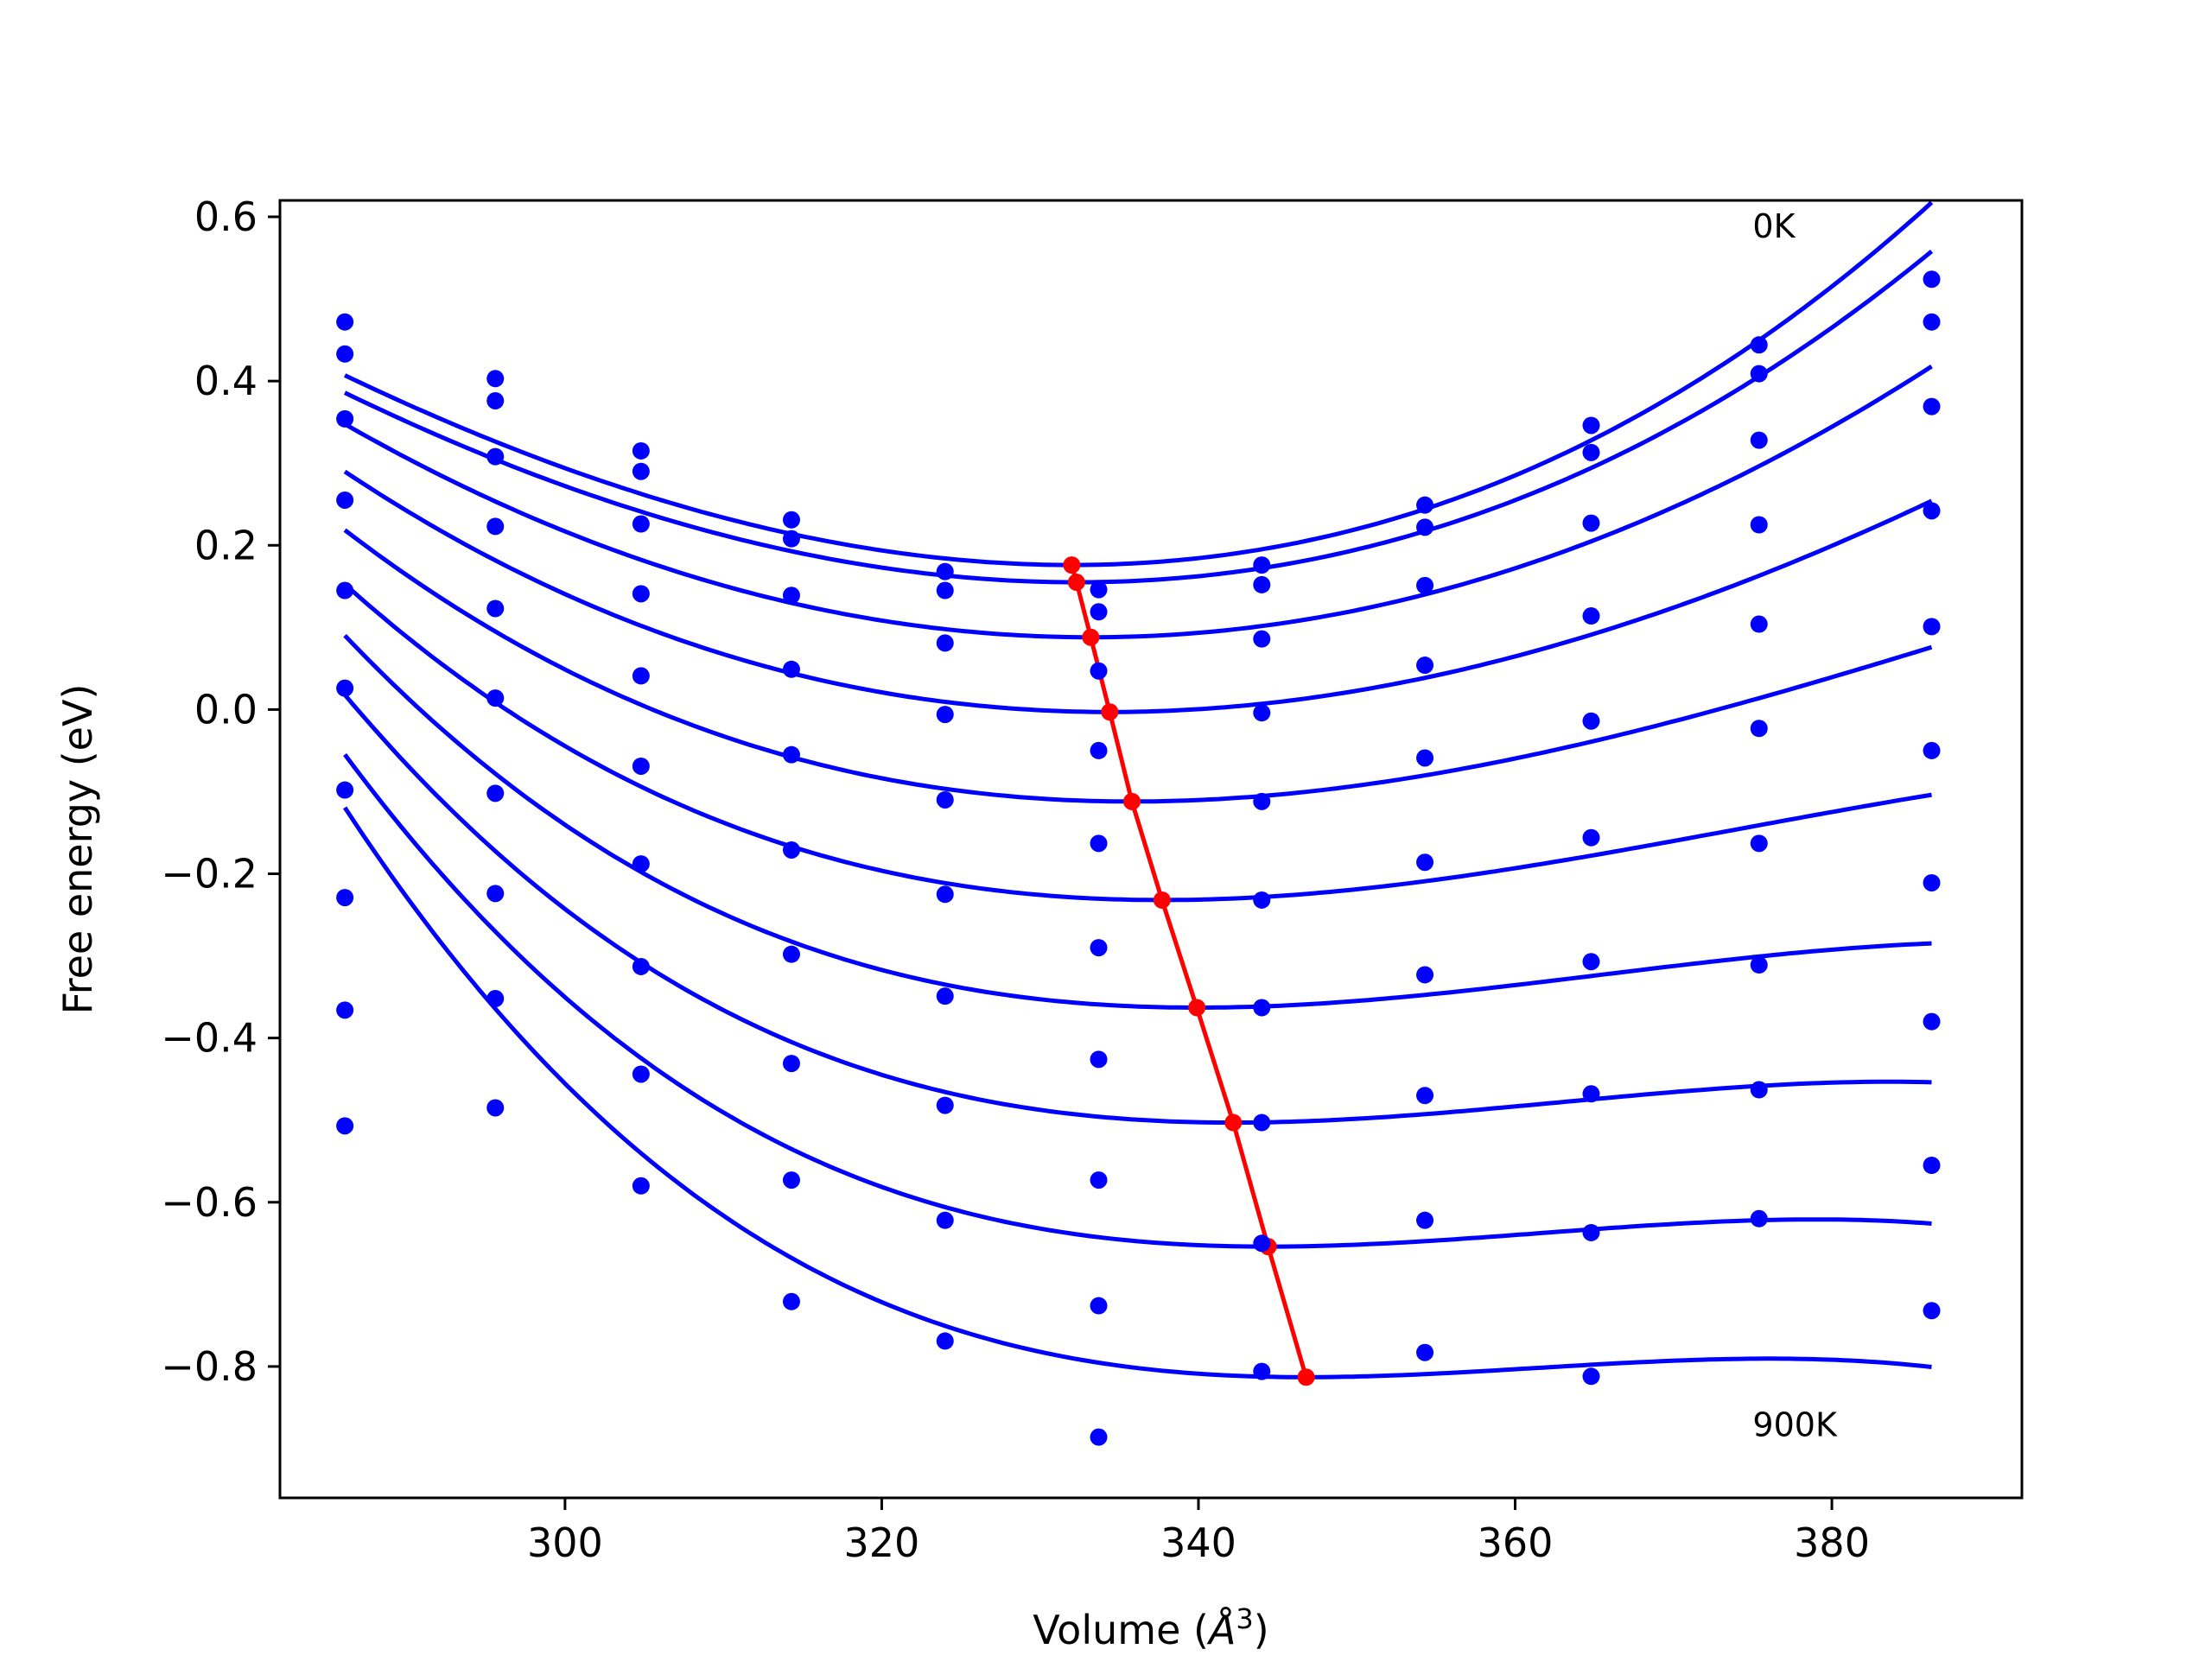  Describe the element at coordinates (220, 791) in the screenshot. I see `y-axis-ticks: 0.6 0.4 0.2 0.0 −0.2 −0.4 −0.6 −0.8` at that location.